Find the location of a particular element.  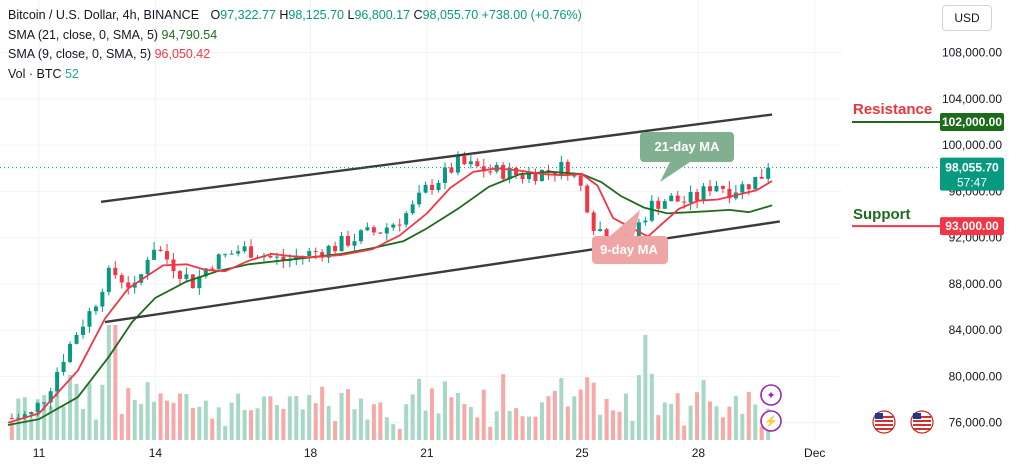

x-tick-label: 18 is located at coordinates (311, 453).